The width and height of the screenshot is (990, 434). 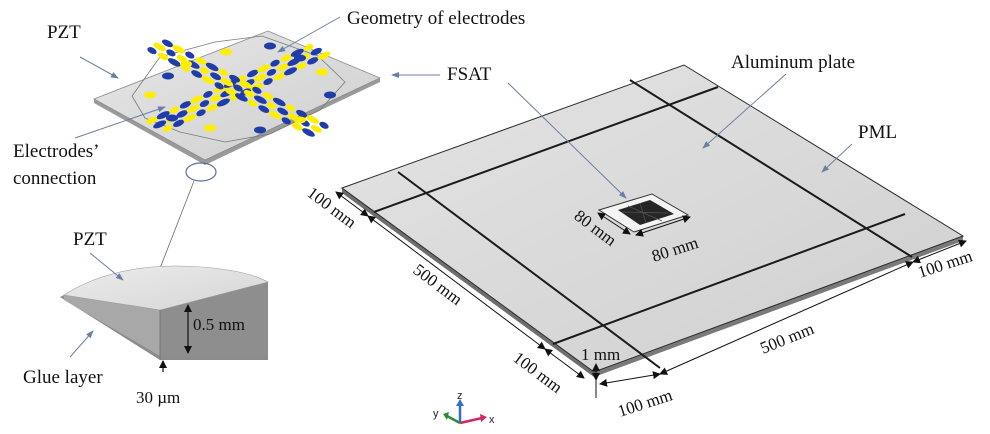 What do you see at coordinates (175, 228) in the screenshot?
I see `zoom-connector-line` at bounding box center [175, 228].